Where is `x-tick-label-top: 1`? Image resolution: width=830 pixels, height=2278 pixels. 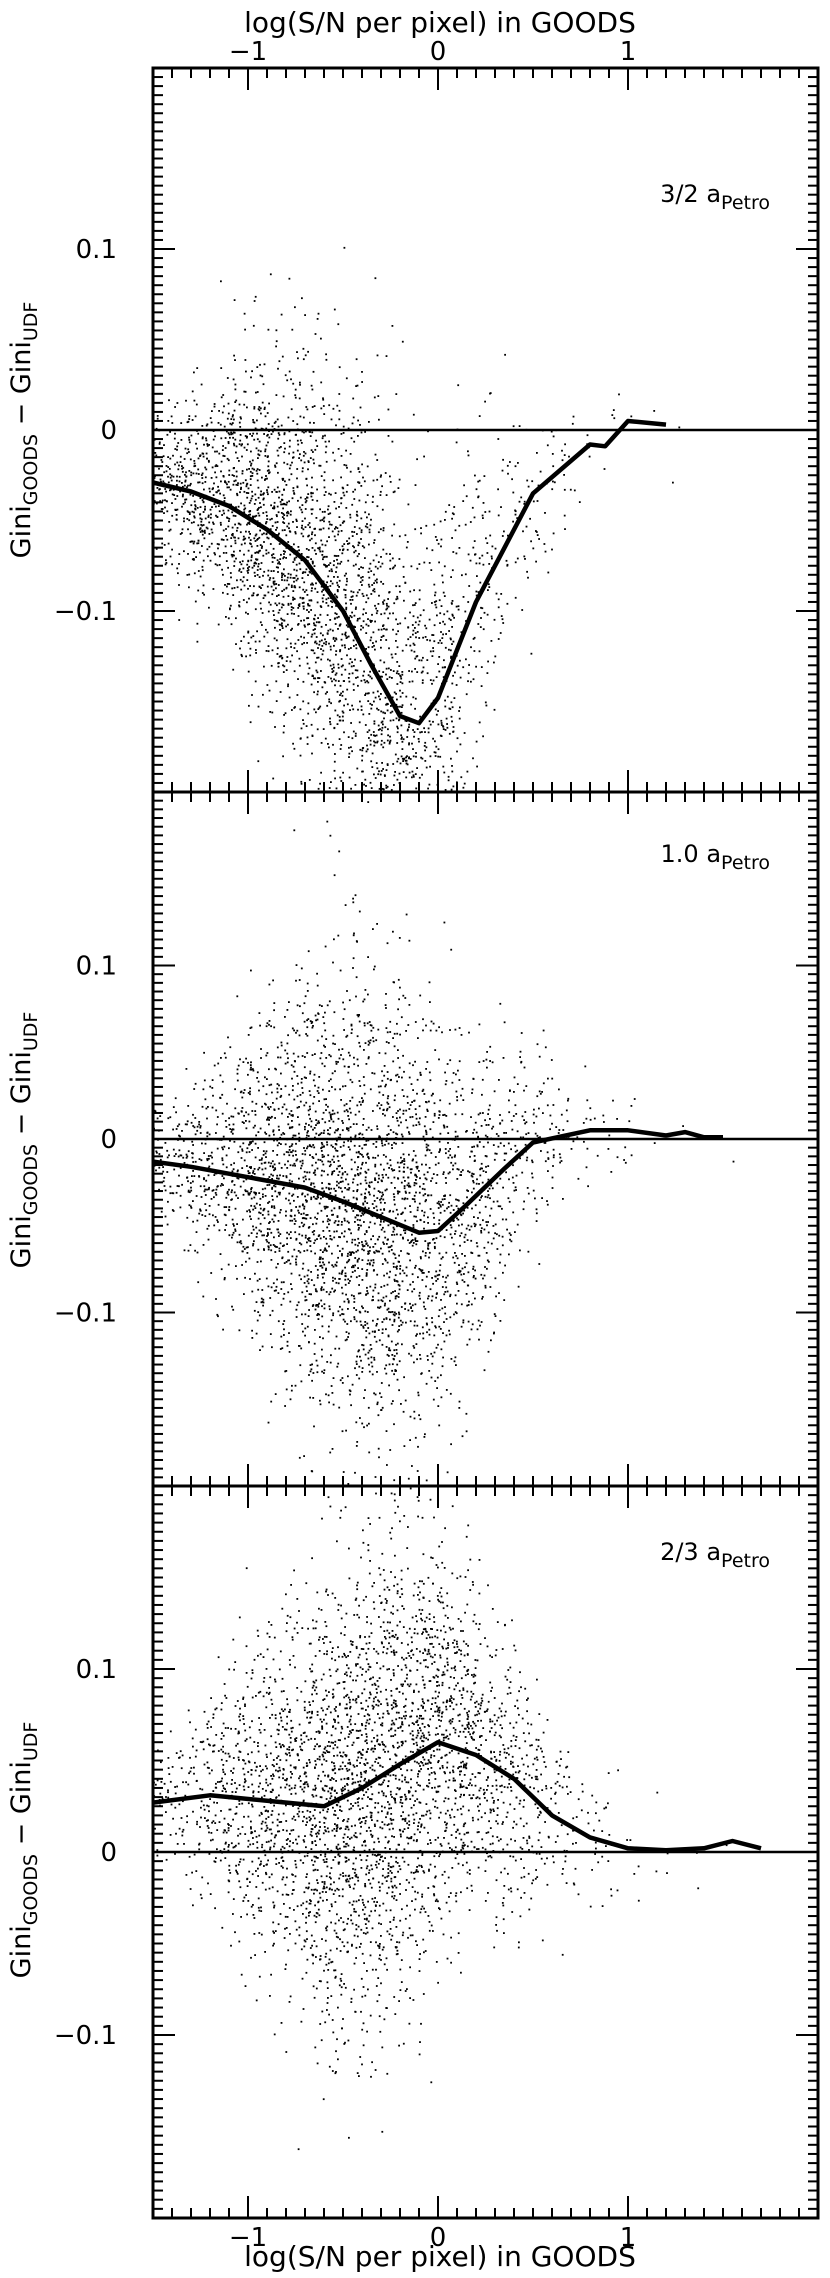 x-tick-label-top: 1 is located at coordinates (628, 52).